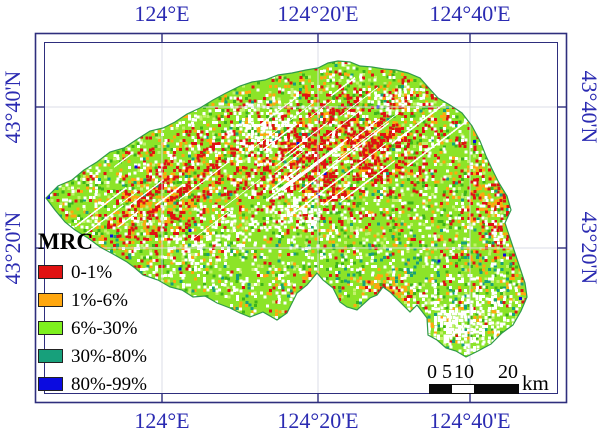  Describe the element at coordinates (162, 13) in the screenshot. I see `axis-label-top: 124°E` at that location.